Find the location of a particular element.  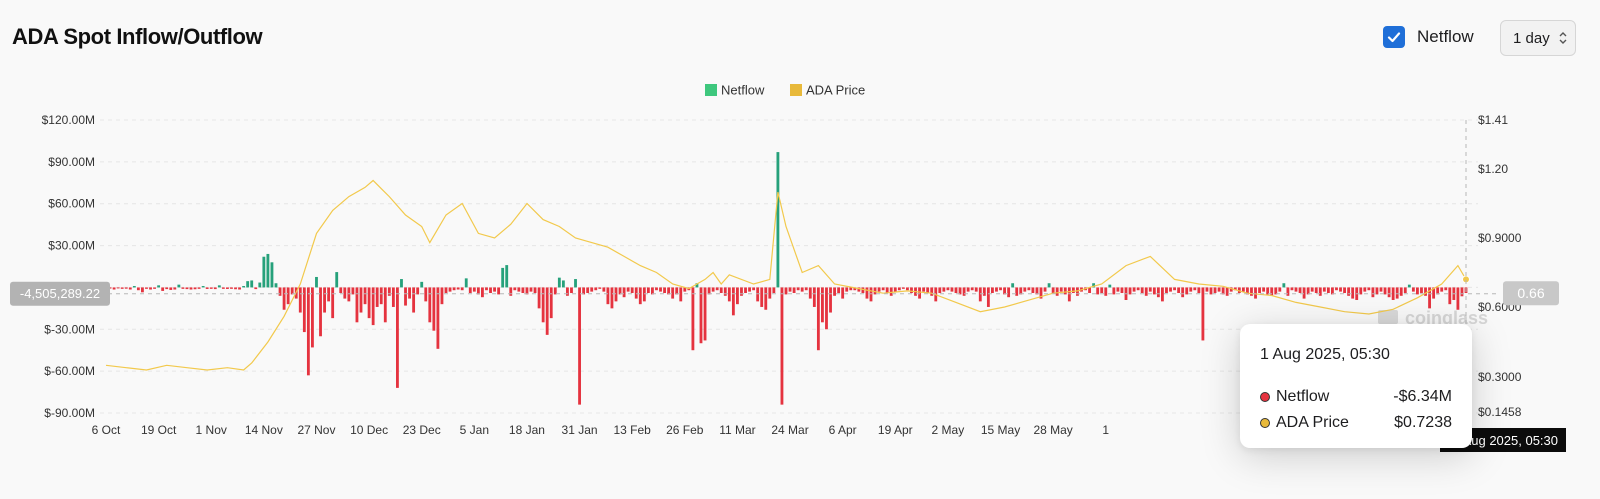

legend-swatch-price is located at coordinates (796, 90).